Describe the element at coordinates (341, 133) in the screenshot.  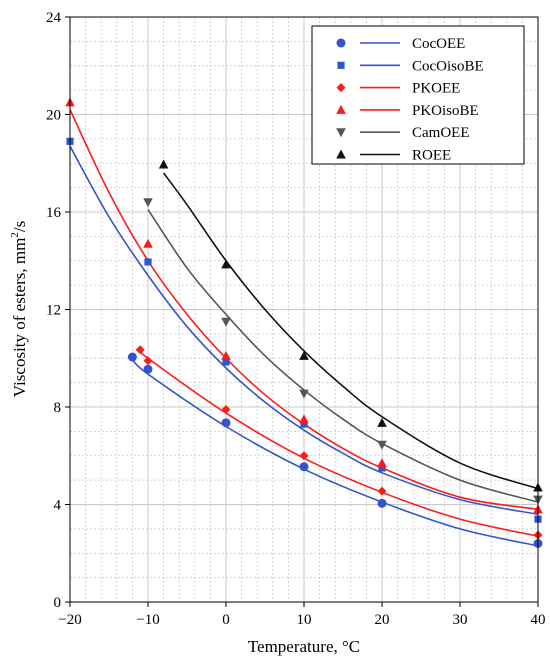
I see `legend-marker-camoee` at that location.